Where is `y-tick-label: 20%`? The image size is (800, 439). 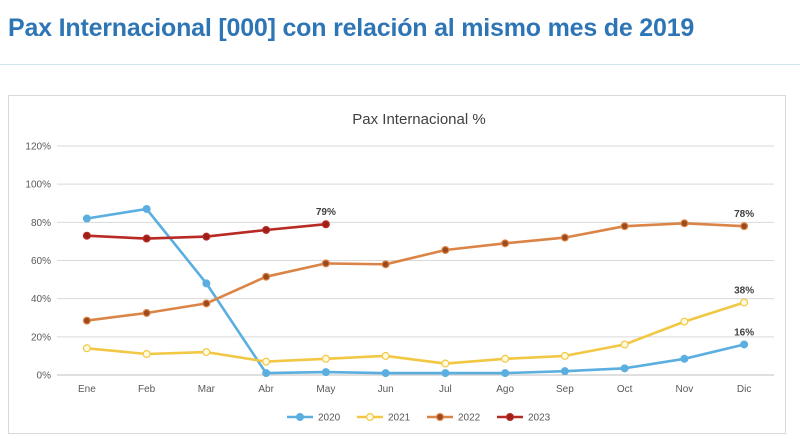 y-tick-label: 20% is located at coordinates (41, 337).